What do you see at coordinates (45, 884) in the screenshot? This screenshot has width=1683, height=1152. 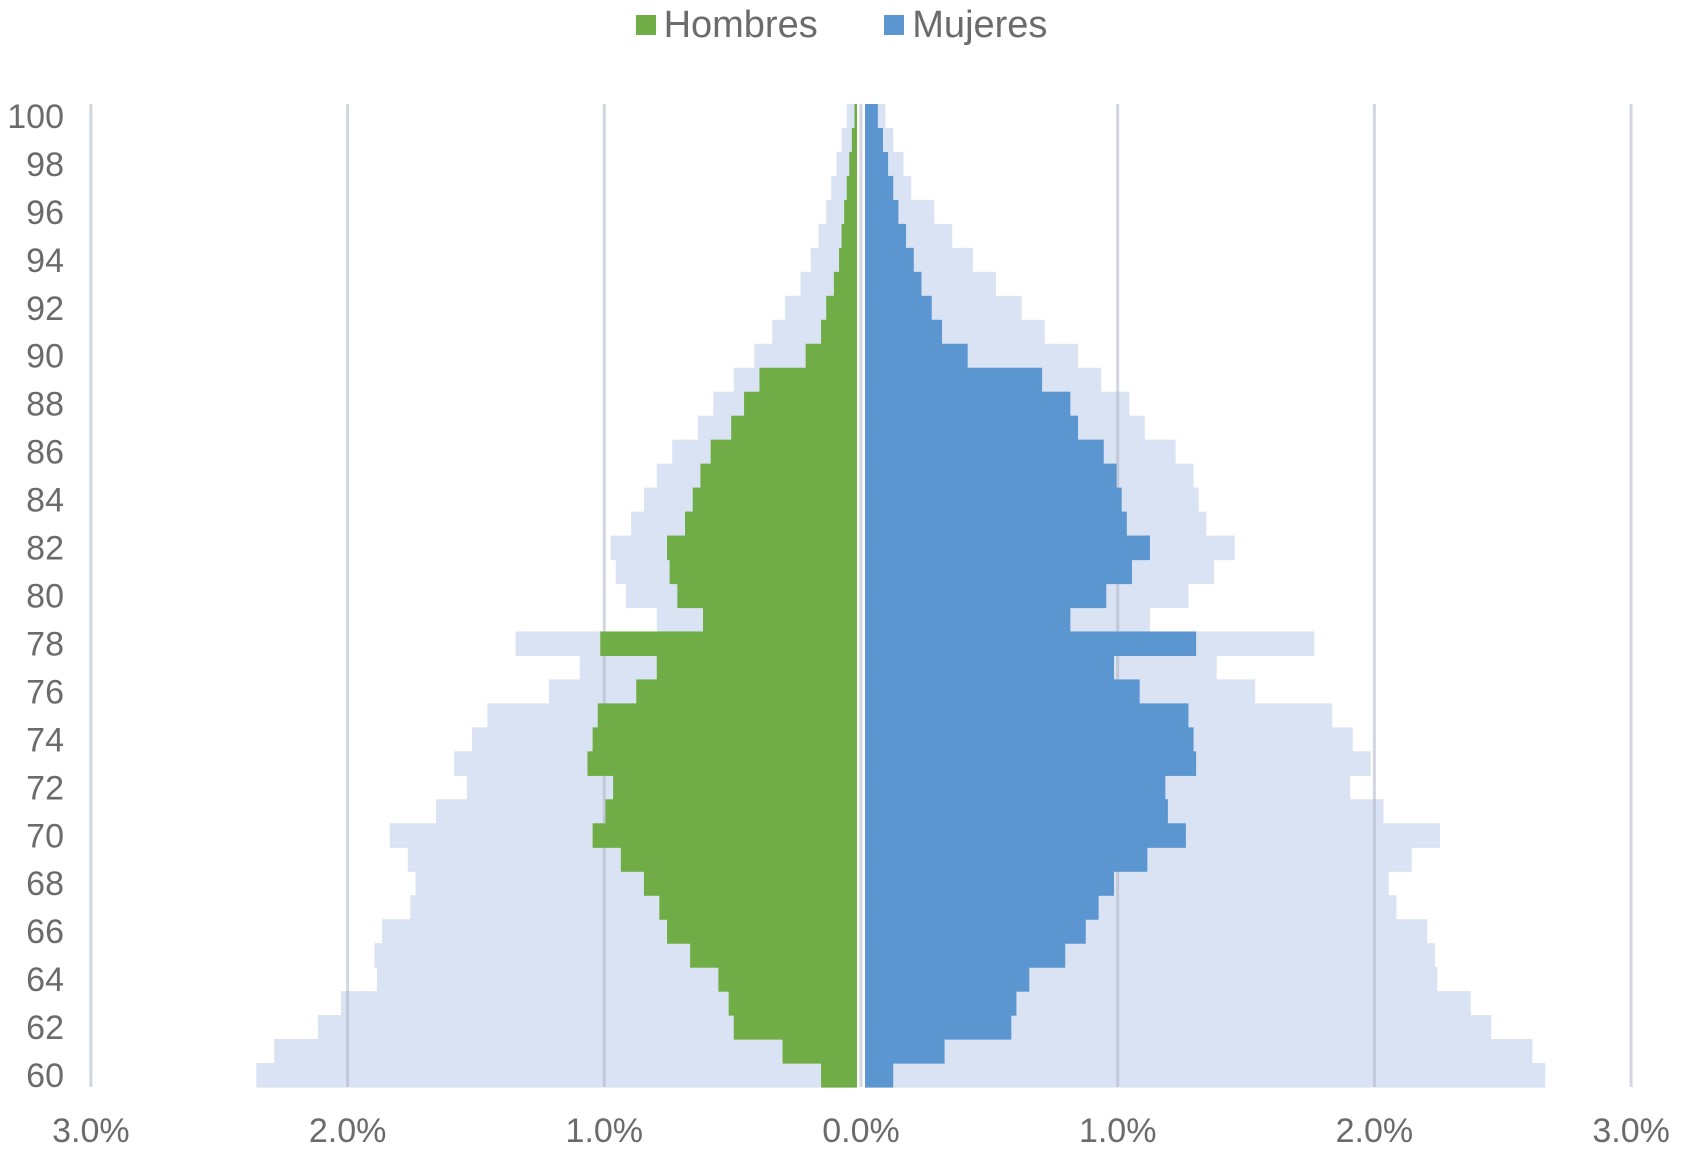 I see `y-tick-label-68: 68` at bounding box center [45, 884].